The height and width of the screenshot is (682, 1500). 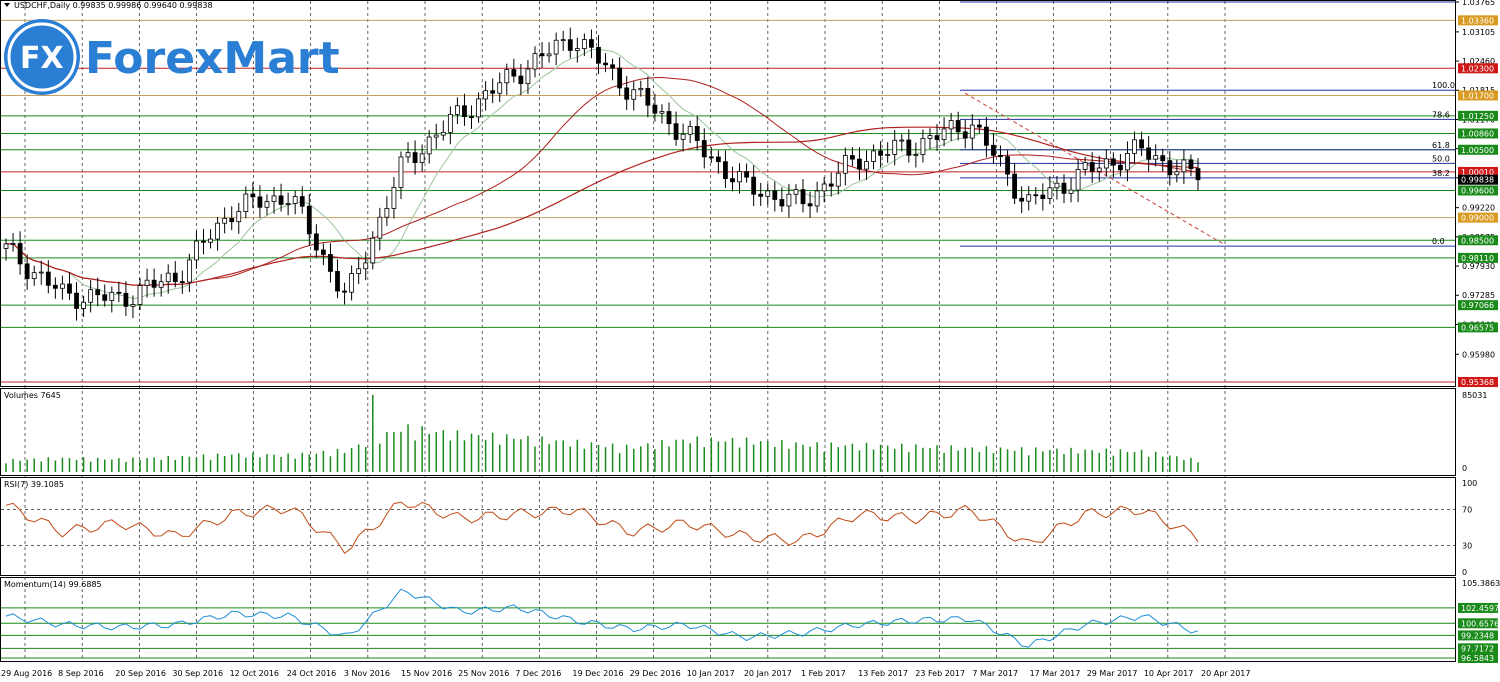 I want to click on date-label: 10 Jan 2017, so click(x=711, y=673).